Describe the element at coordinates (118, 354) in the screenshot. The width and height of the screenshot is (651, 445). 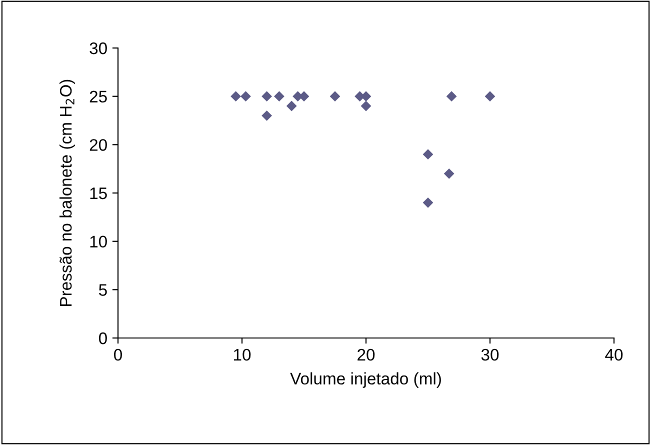
I see `x-tick-label: 0` at that location.